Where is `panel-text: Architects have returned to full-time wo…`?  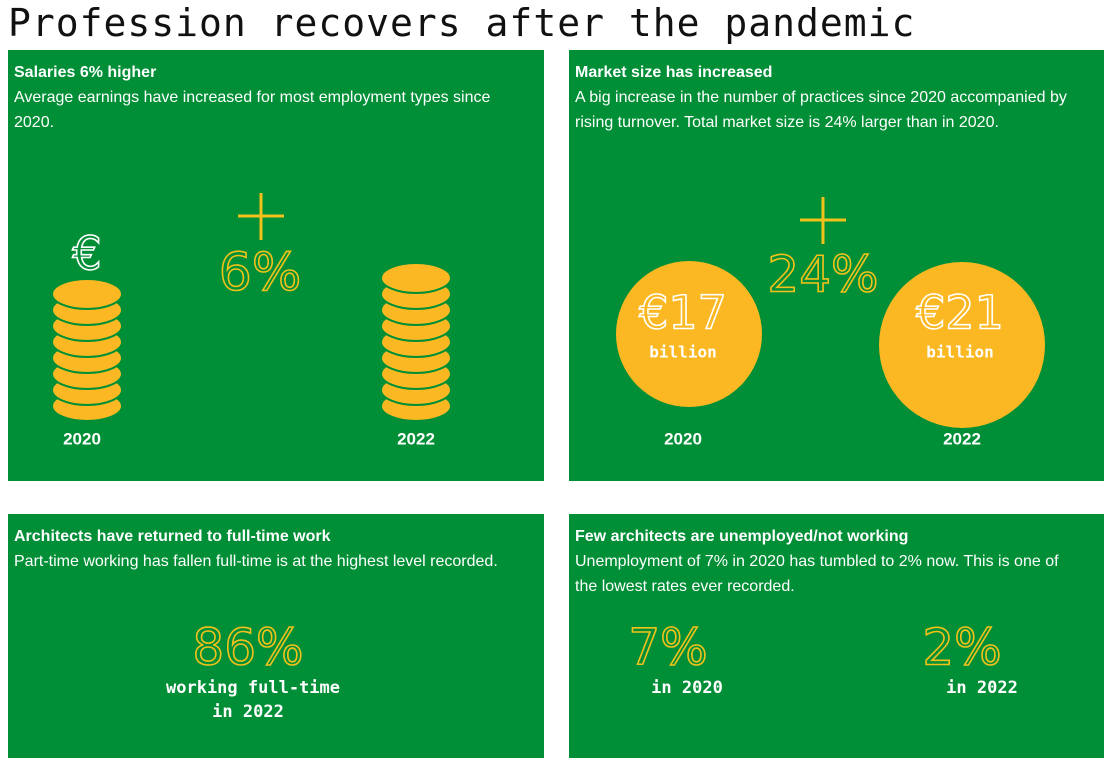 panel-text: Architects have returned to full-time wo… is located at coordinates (276, 549).